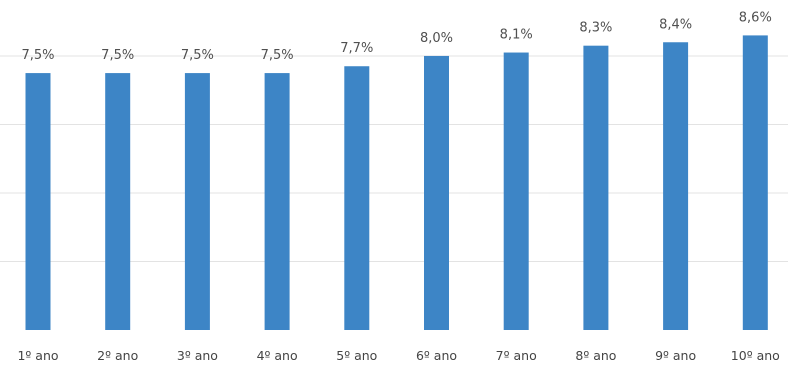 This screenshot has height=368, width=788. I want to click on data-label-8: 8,3%, so click(595, 28).